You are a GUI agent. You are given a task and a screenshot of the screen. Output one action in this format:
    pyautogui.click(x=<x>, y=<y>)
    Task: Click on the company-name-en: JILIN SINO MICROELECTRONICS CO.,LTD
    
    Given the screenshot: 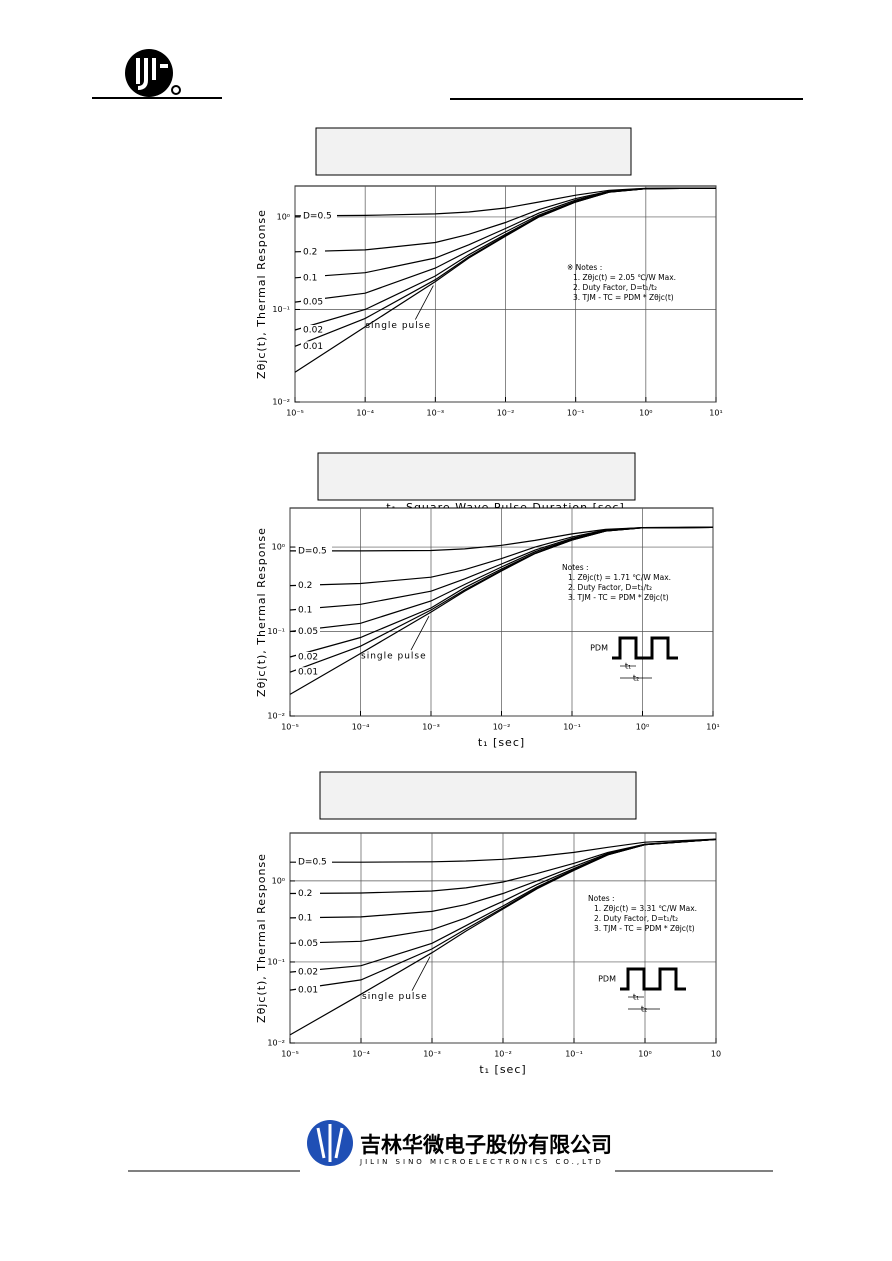 What is the action you would take?
    pyautogui.click(x=481, y=1162)
    